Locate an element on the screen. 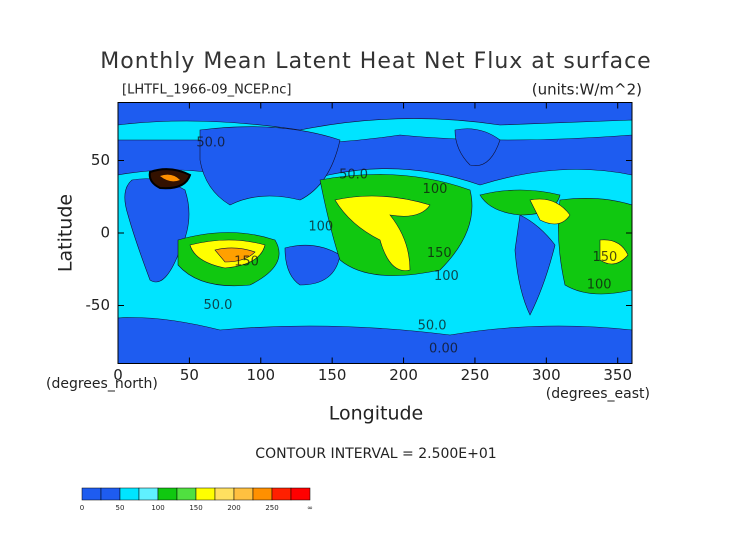 The image size is (752, 536). x-tick-label: 200 is located at coordinates (403, 375).